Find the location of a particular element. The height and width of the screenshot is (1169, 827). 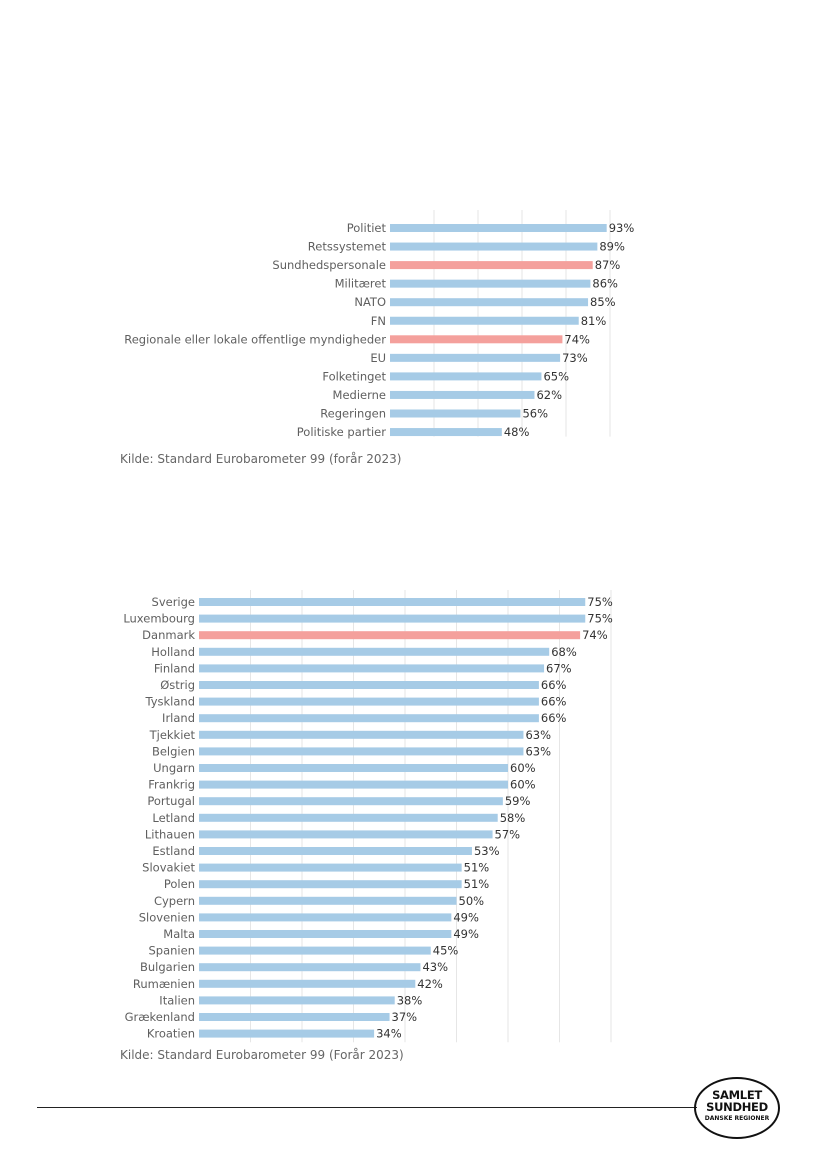

category-label: Folketinget is located at coordinates (354, 376).